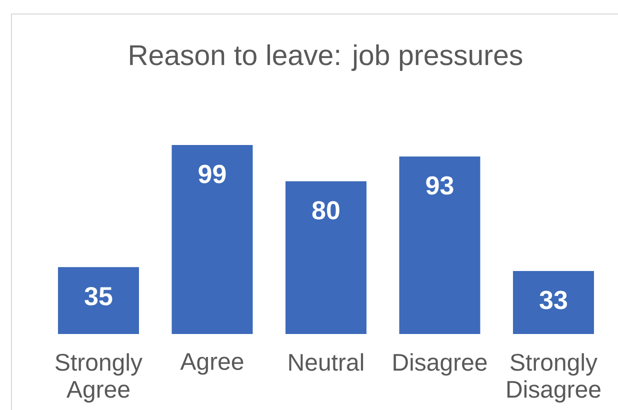 The image size is (618, 410). I want to click on data-label: 33, so click(553, 300).